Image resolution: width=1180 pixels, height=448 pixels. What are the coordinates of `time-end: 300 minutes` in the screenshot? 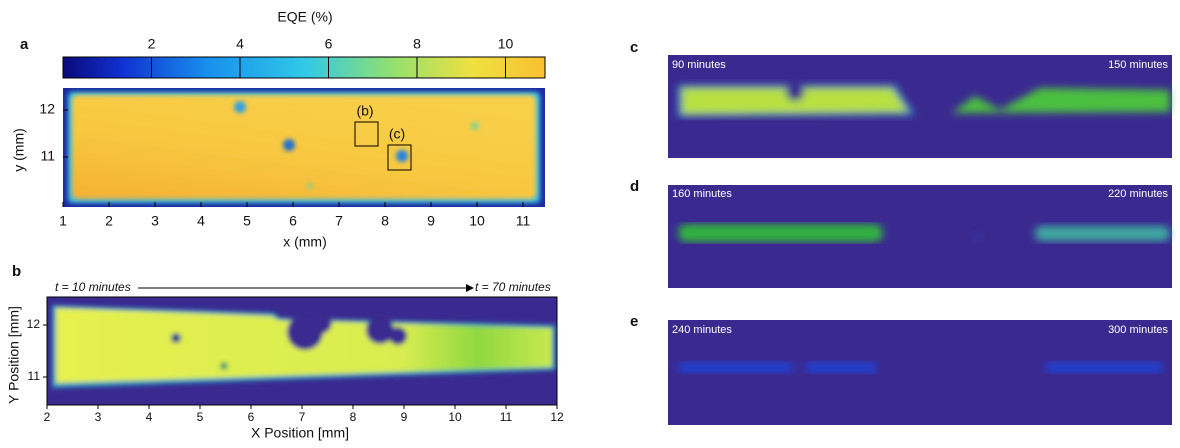 It's located at (1138, 330).